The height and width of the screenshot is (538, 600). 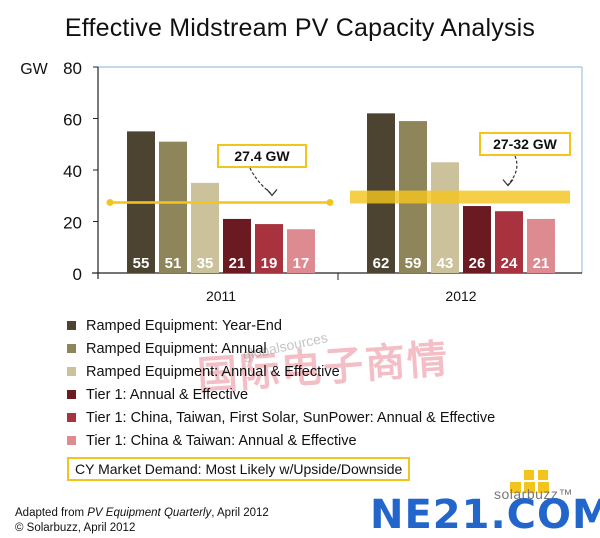 What do you see at coordinates (72, 171) in the screenshot?
I see `y-tick-label: 40` at bounding box center [72, 171].